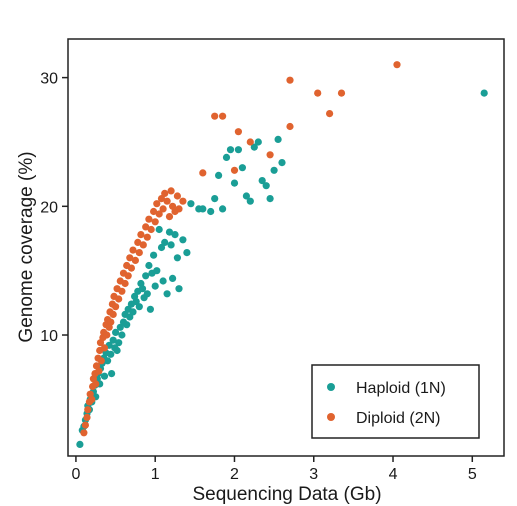 This screenshot has height=506, width=517. I want to click on legend: Haploid (1N) Diploid (2N), so click(395, 401).